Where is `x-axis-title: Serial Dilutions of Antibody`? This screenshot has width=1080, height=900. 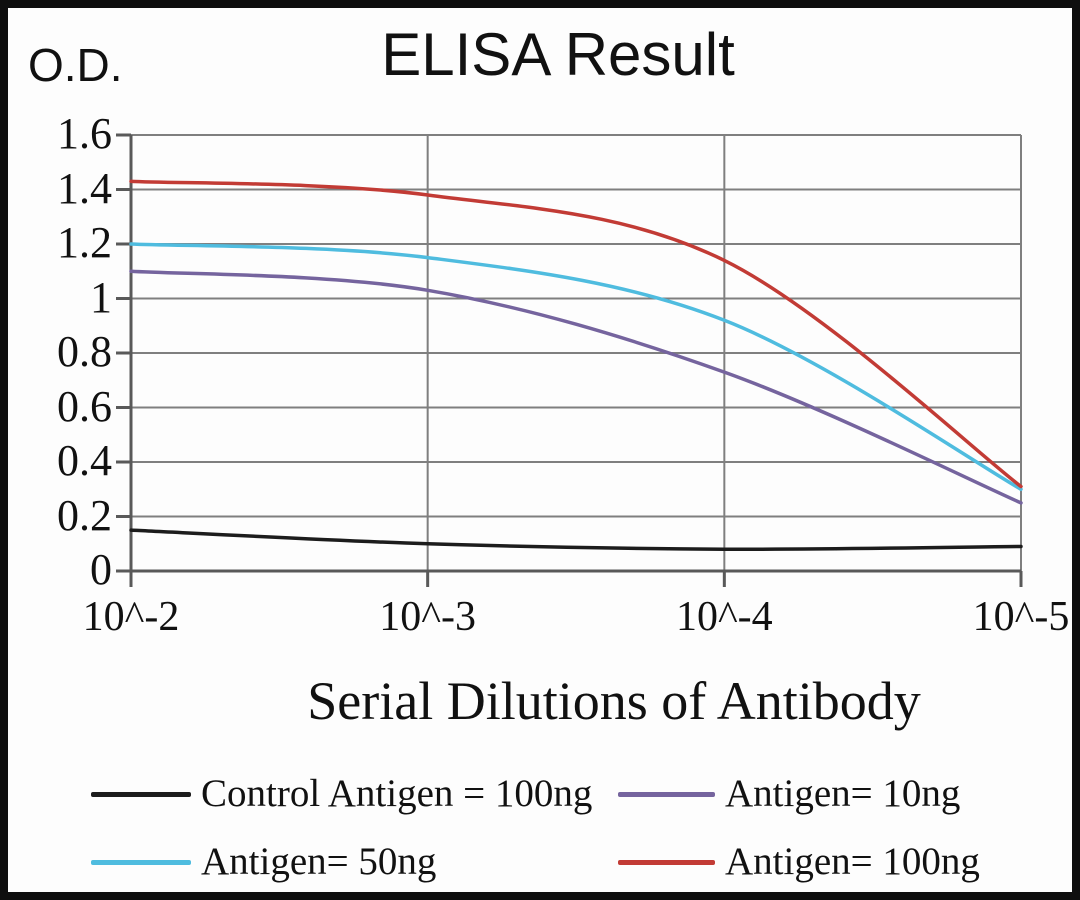 x-axis-title: Serial Dilutions of Antibody is located at coordinates (614, 701).